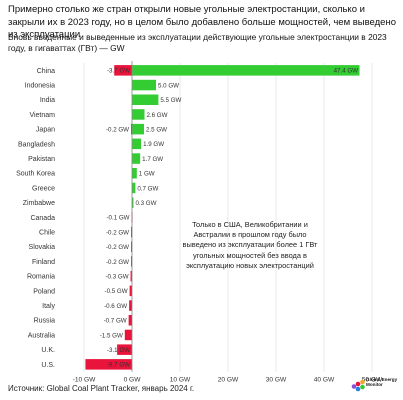  What do you see at coordinates (180, 380) in the screenshot?
I see `x-tick-label: 10 GW` at bounding box center [180, 380].